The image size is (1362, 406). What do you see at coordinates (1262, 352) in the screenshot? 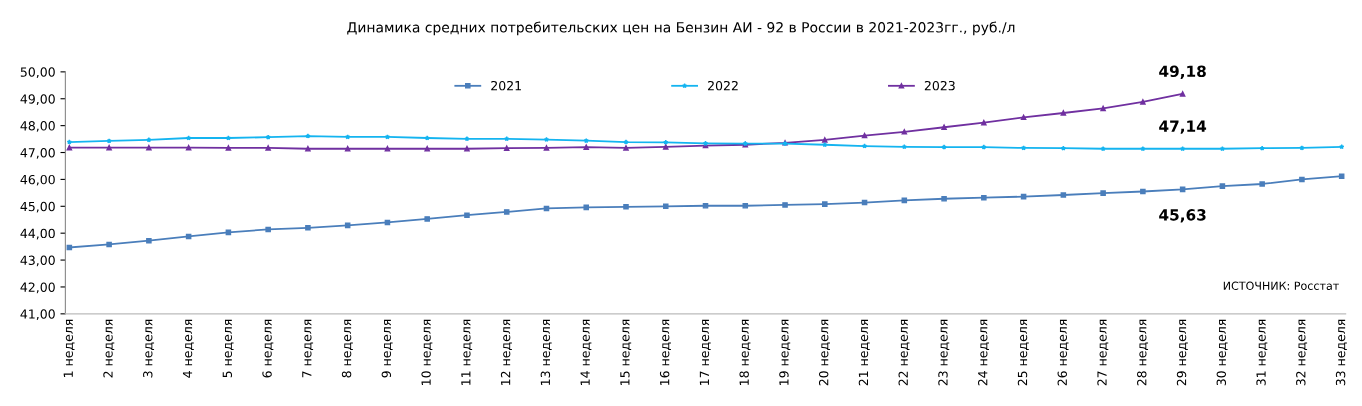
I see `x-tick-label: 31 неделя` at bounding box center [1262, 352].